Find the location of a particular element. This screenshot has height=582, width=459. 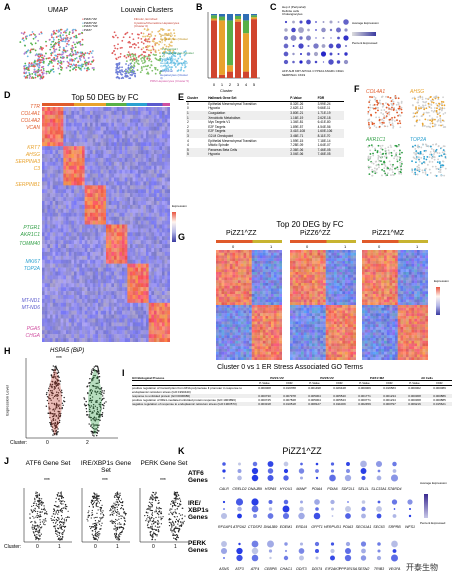

d-cluster-bar is located at coordinates (106, 104).